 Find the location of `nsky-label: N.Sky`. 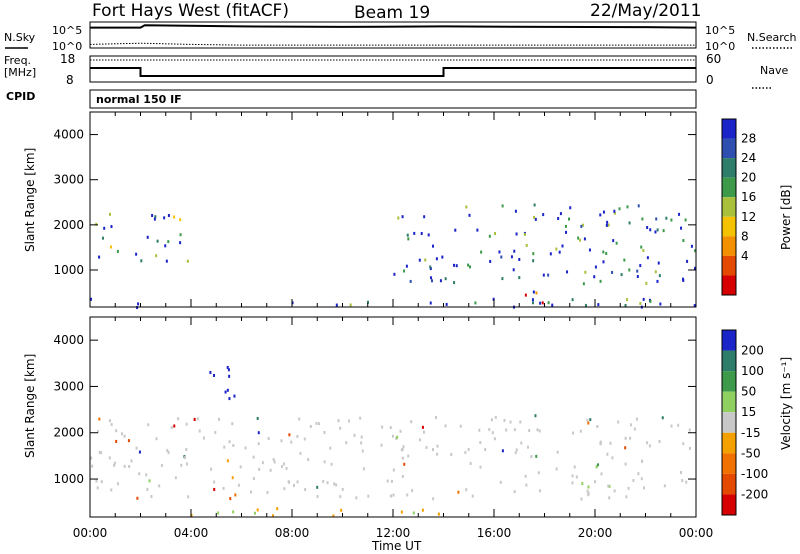

nsky-label: N.Sky is located at coordinates (20, 37).